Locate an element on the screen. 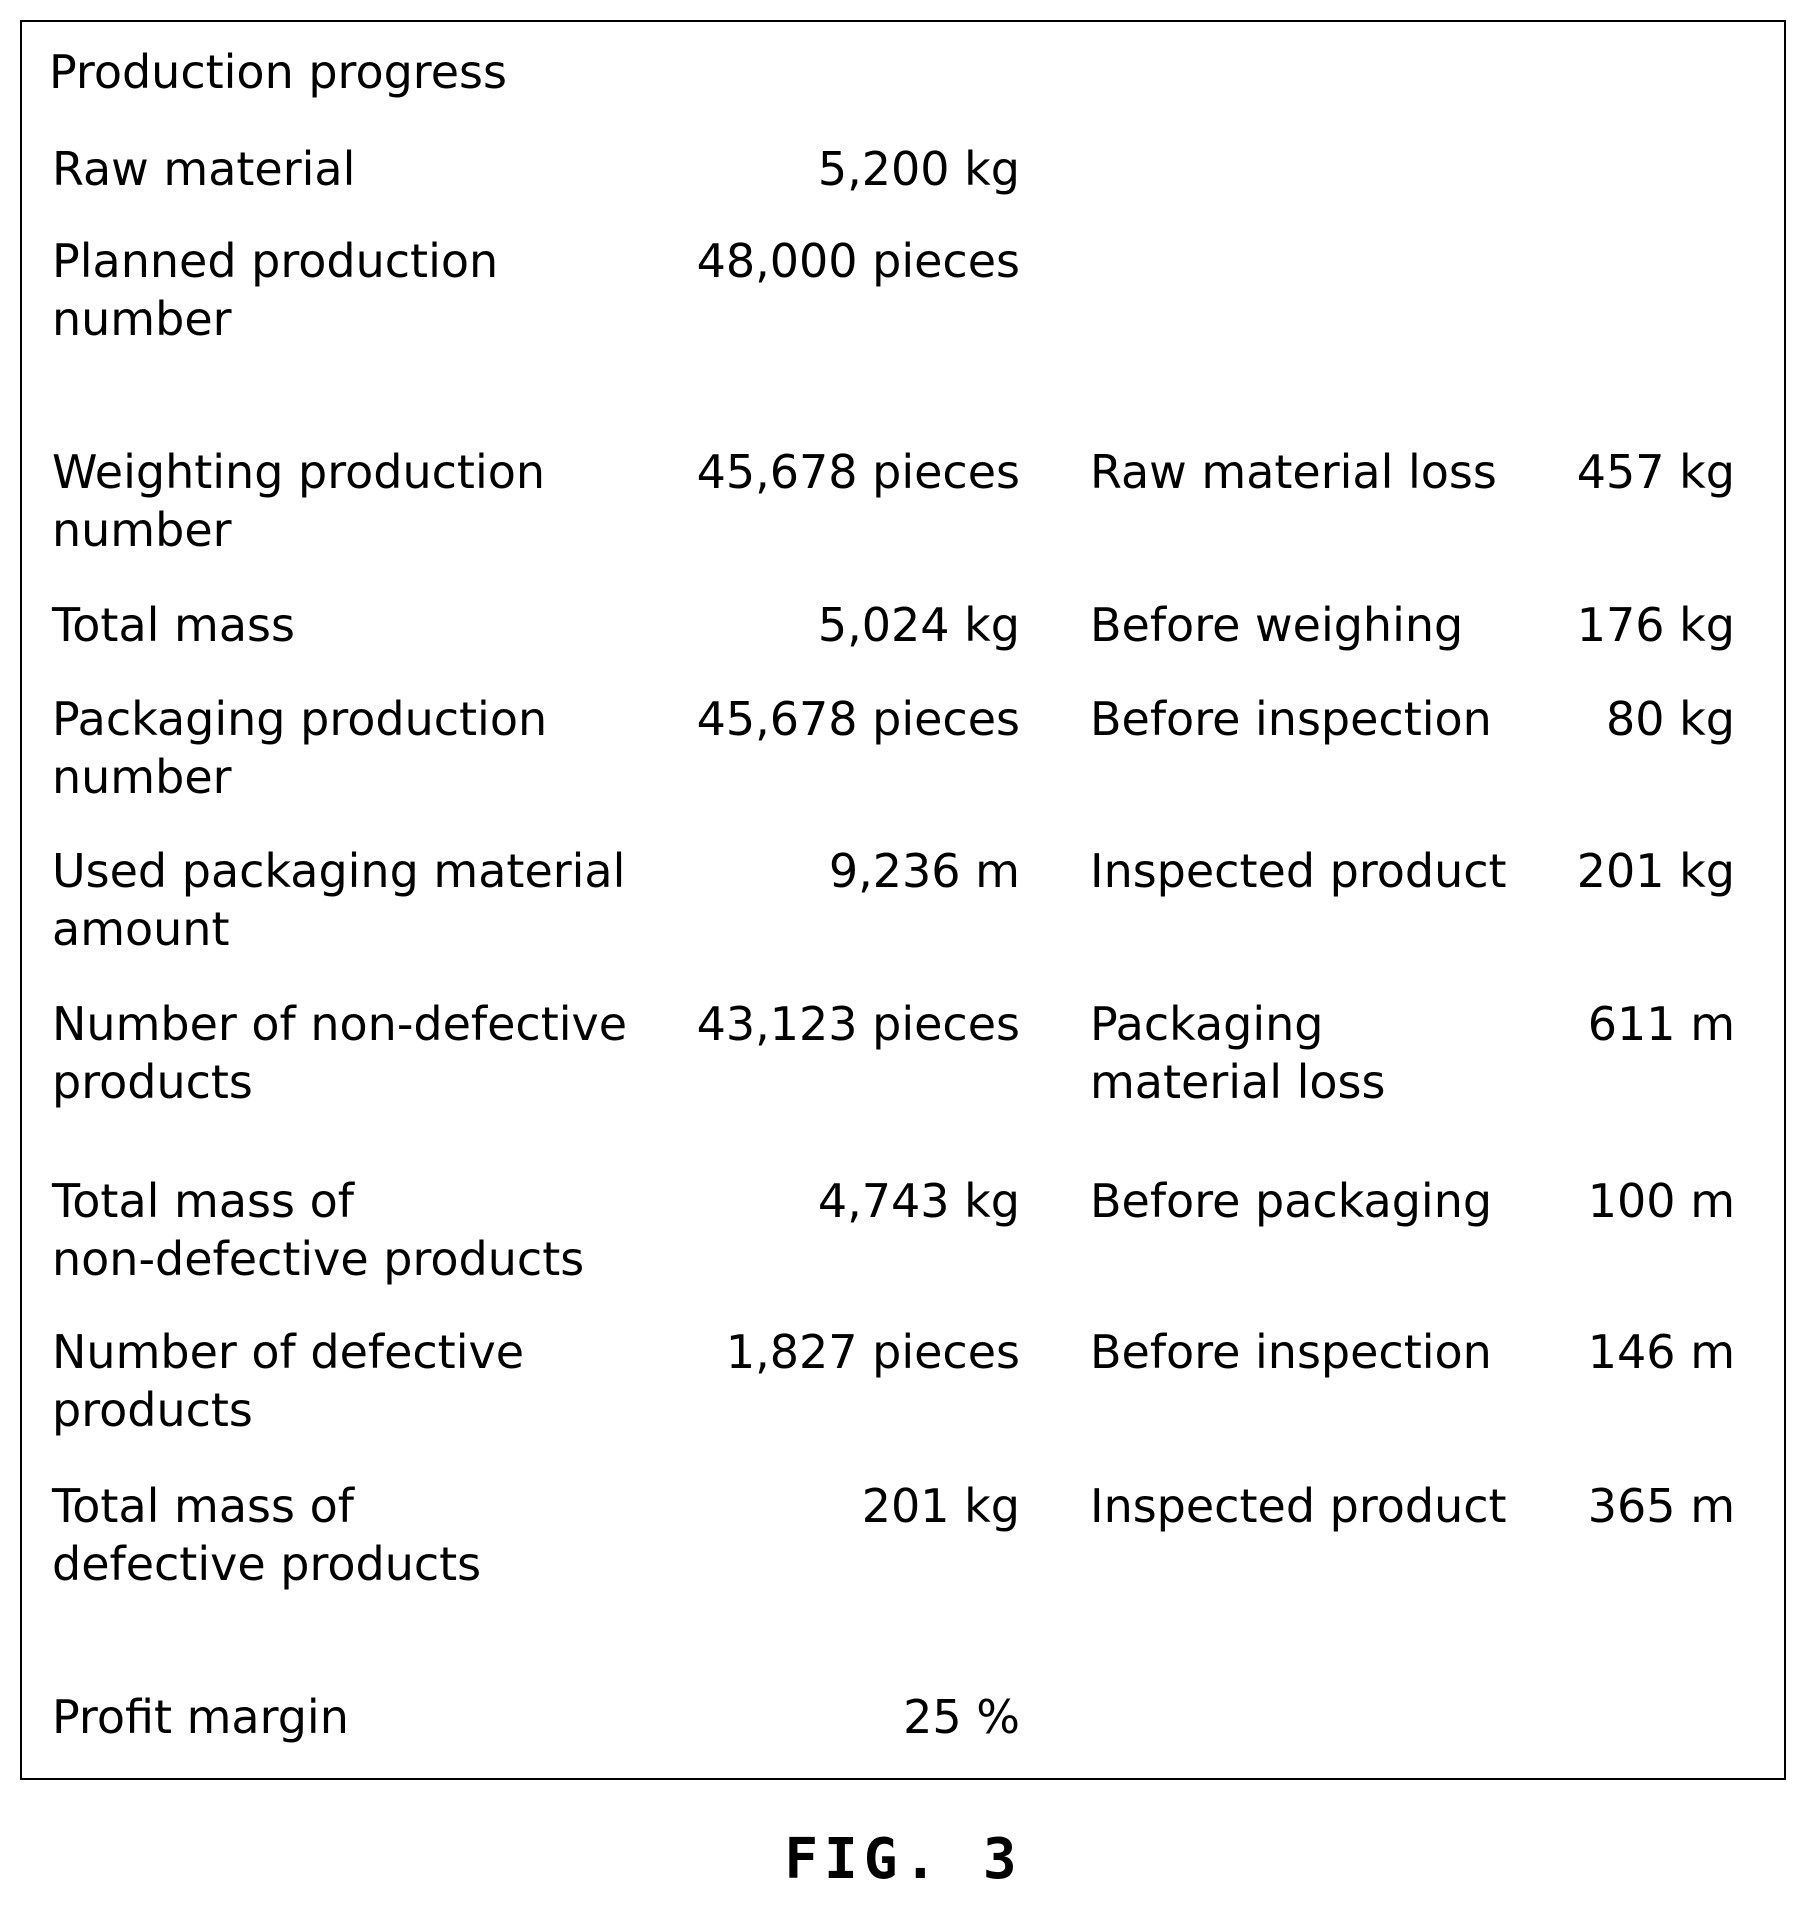 The image size is (1807, 1927). packaging-material-loss-label: Packaging material loss is located at coordinates (1238, 1053).